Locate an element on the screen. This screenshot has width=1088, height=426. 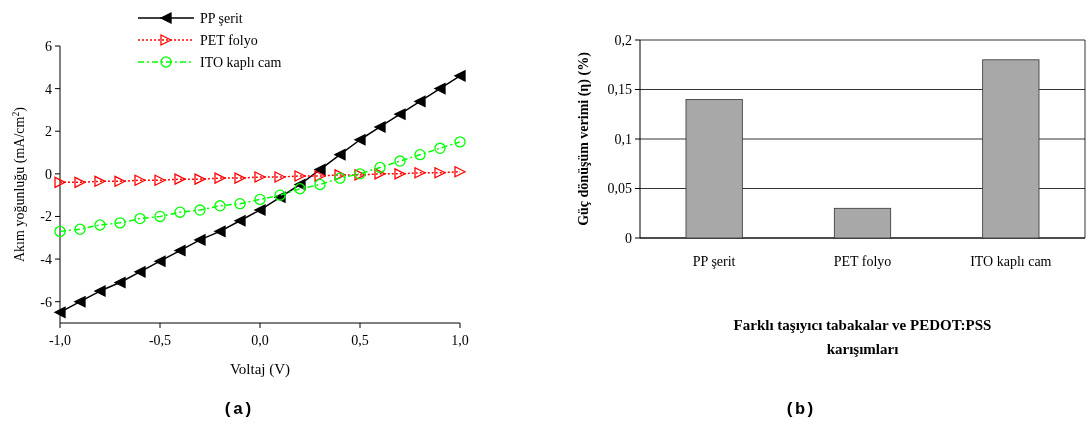
y-tick-label: -6 is located at coordinates (46, 302).